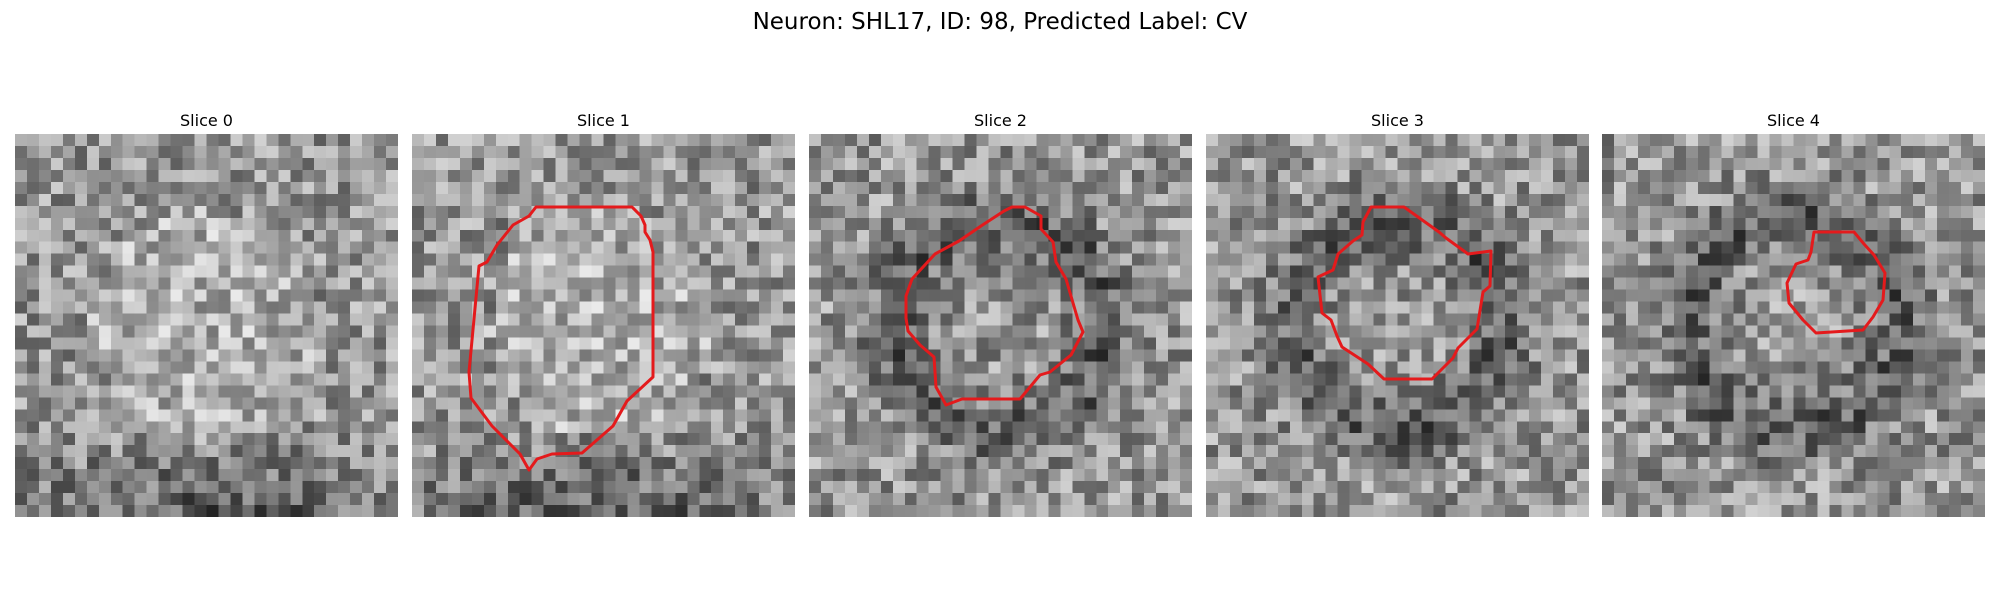 The width and height of the screenshot is (2000, 600). I want to click on slice-title-3: Slice 3, so click(1397, 120).